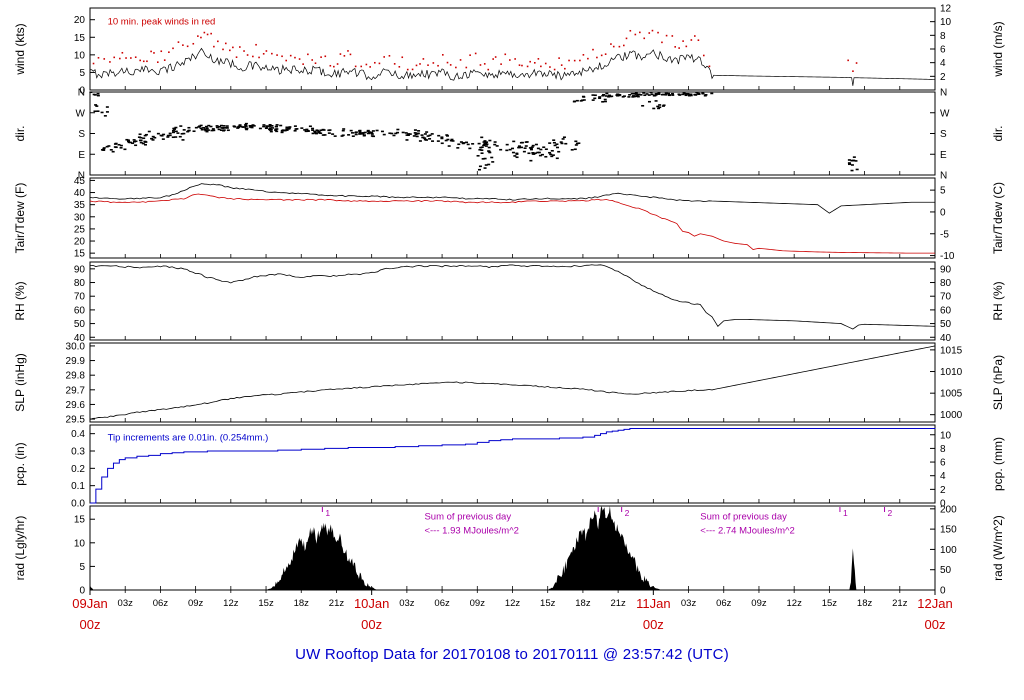 This screenshot has height=700, width=1024. Describe the element at coordinates (943, 449) in the screenshot. I see `ytick-right: 8` at that location.